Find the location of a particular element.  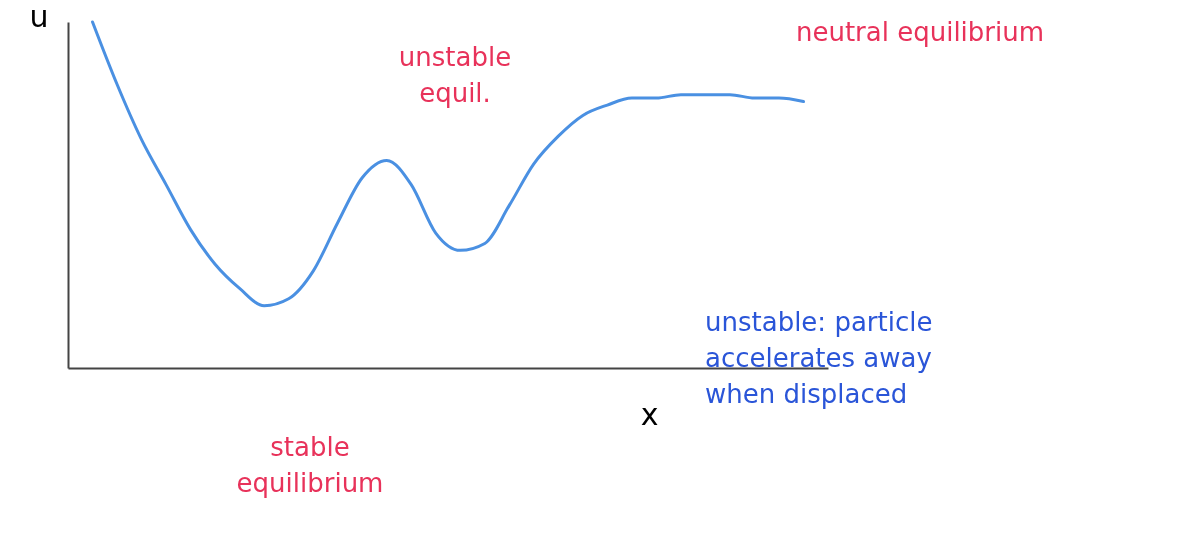

text: stable equilibrium is located at coordinates (310, 465).